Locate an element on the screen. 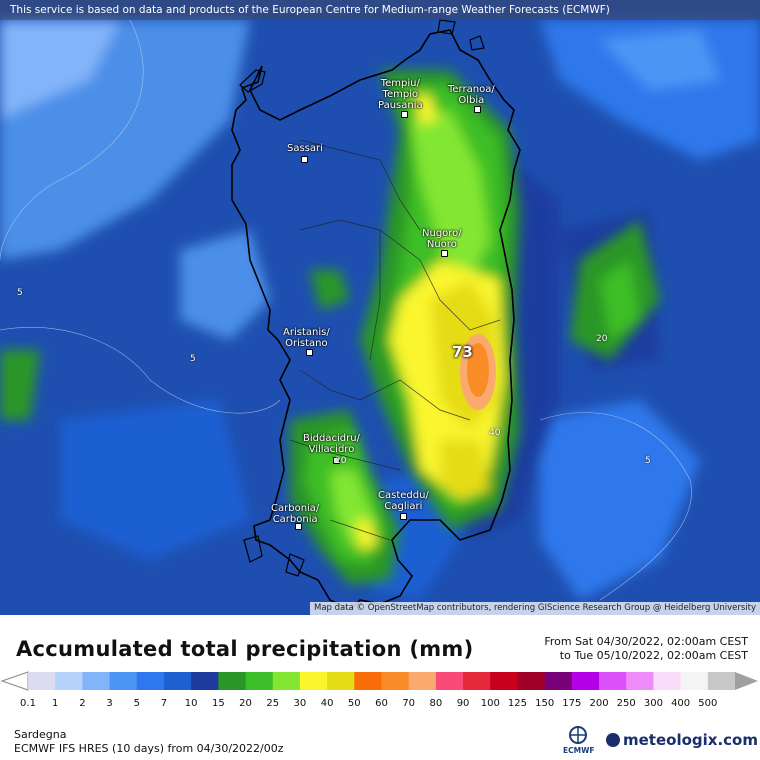  scale-tick-label: 15 is located at coordinates (218, 703).